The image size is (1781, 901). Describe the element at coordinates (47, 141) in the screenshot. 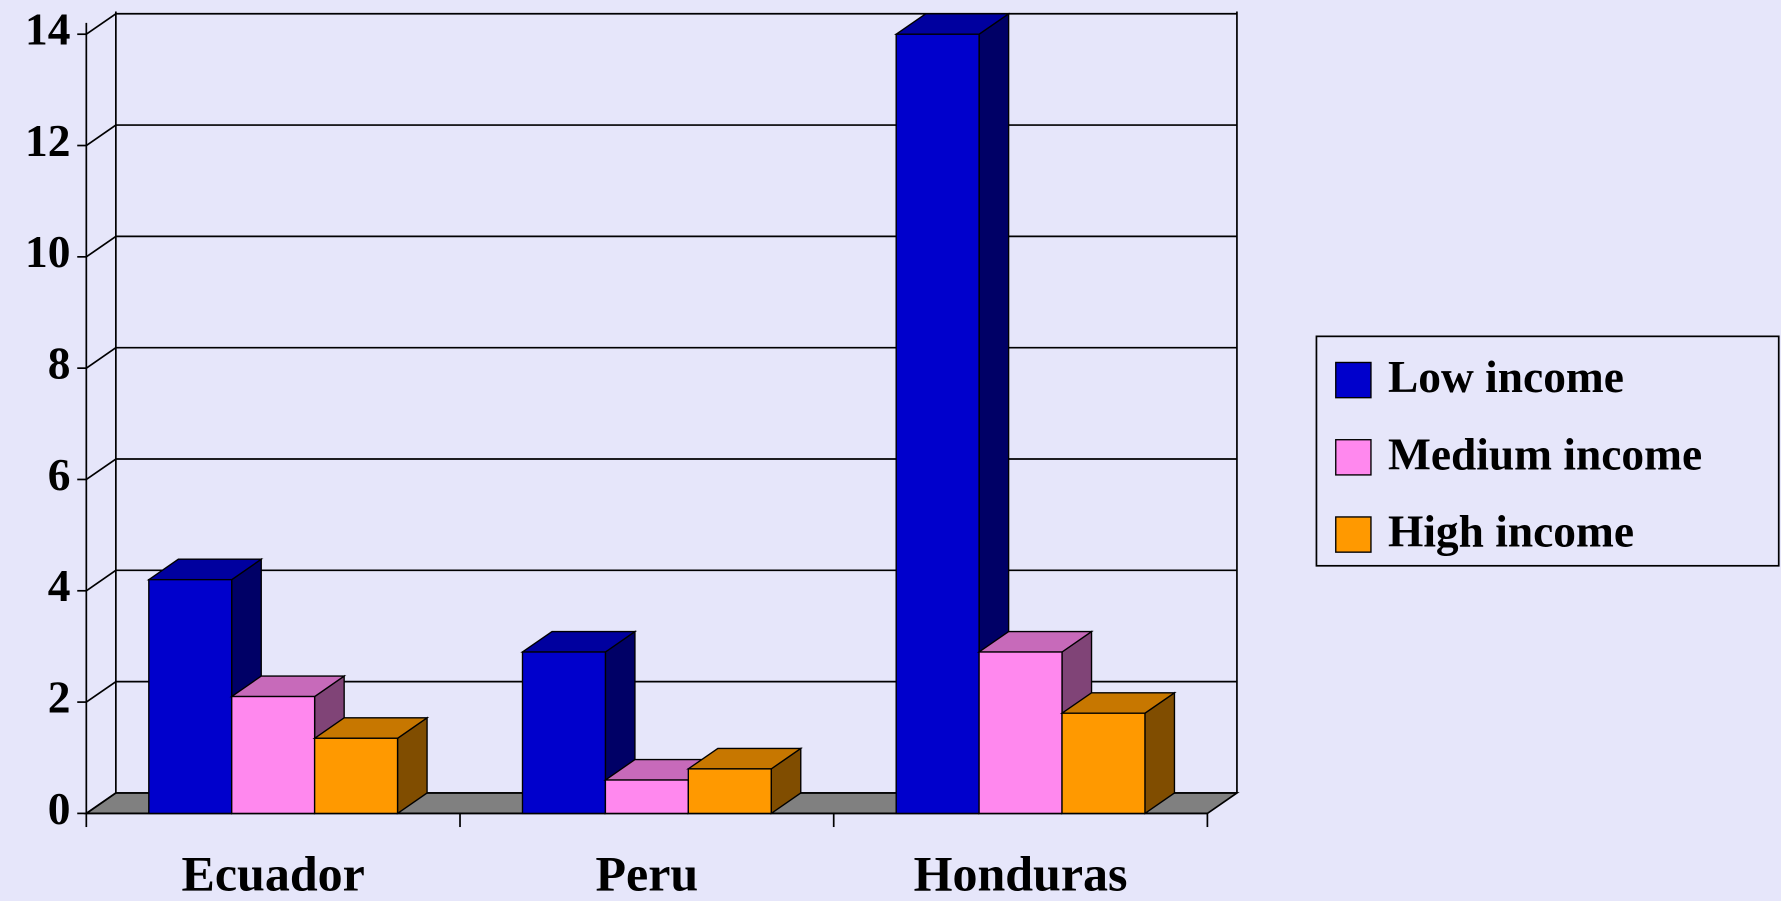

I see `y-tick-label: 12` at that location.